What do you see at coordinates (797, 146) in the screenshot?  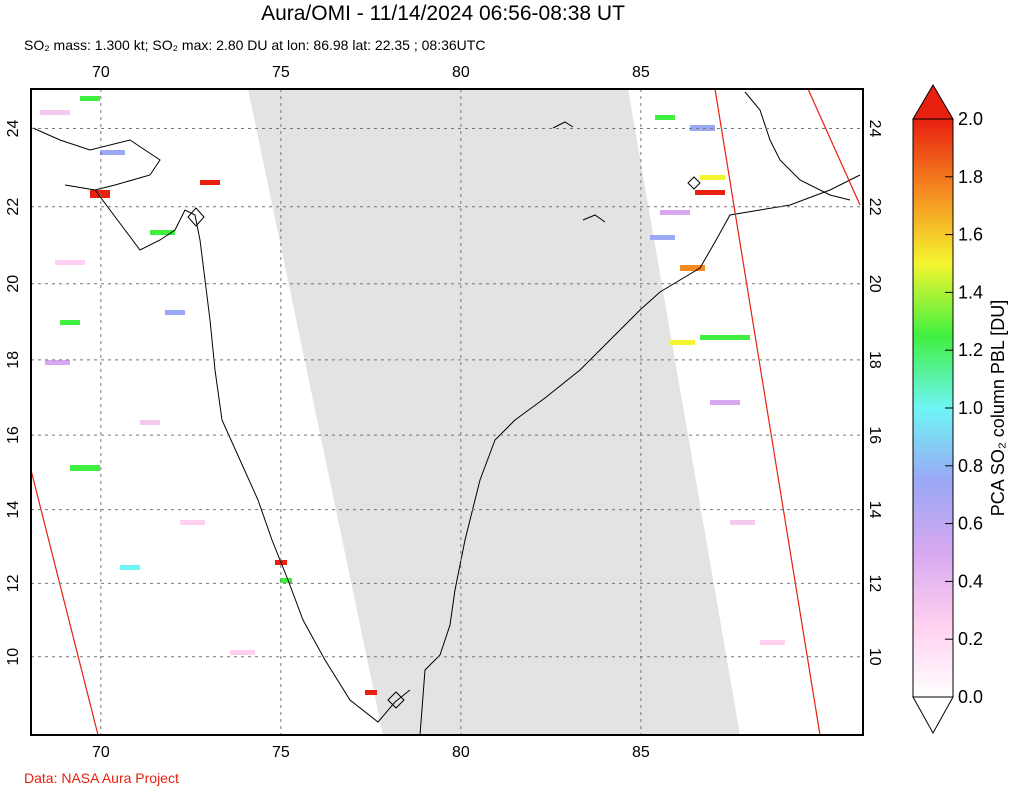 I see `border` at bounding box center [797, 146].